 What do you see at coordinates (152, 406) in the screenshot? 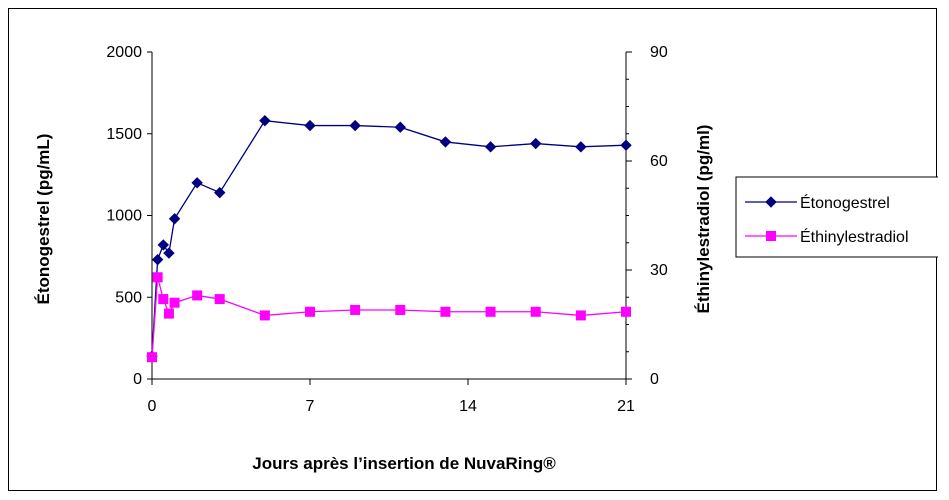
I see `x-tick-label: 0` at bounding box center [152, 406].